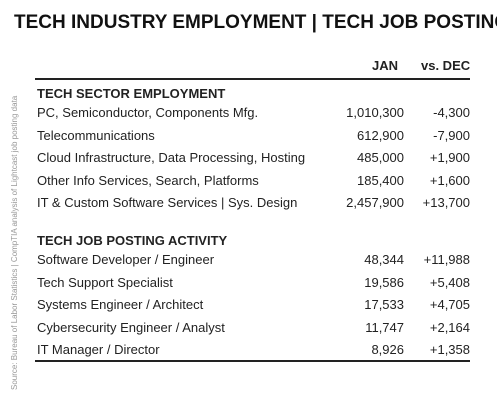  I want to click on jan-value: 17,533, so click(384, 305).